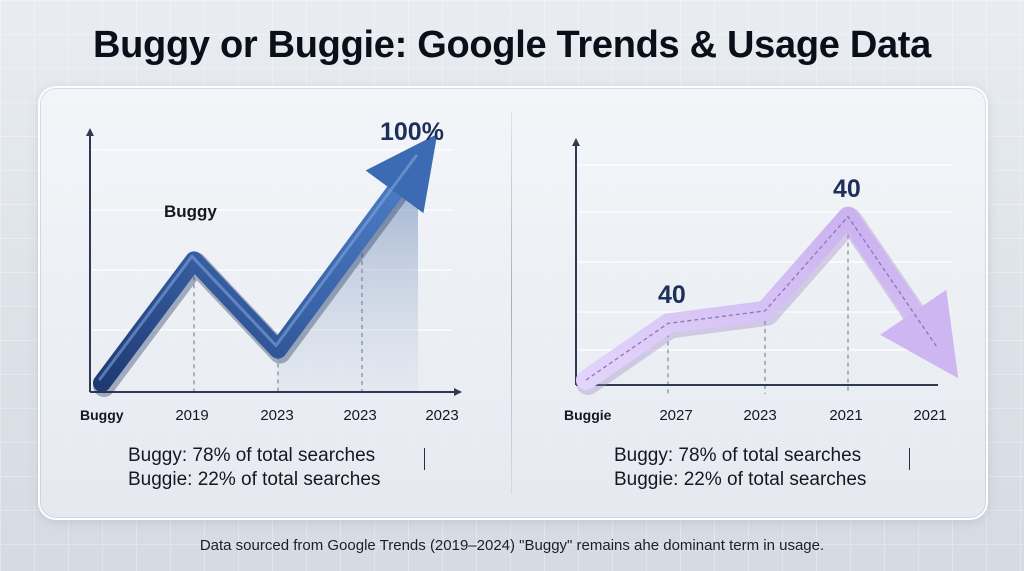 The width and height of the screenshot is (1024, 571). Describe the element at coordinates (588, 415) in the screenshot. I see `right-x-first-label: Buggie` at that location.